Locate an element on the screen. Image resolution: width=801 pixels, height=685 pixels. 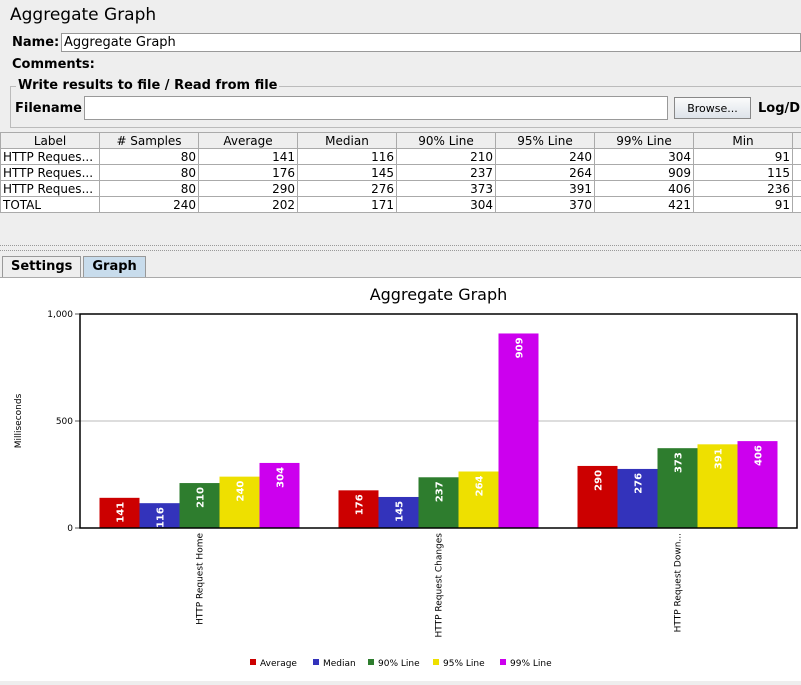
x-tick-label: HTTP Request Home is located at coordinates (201, 579).